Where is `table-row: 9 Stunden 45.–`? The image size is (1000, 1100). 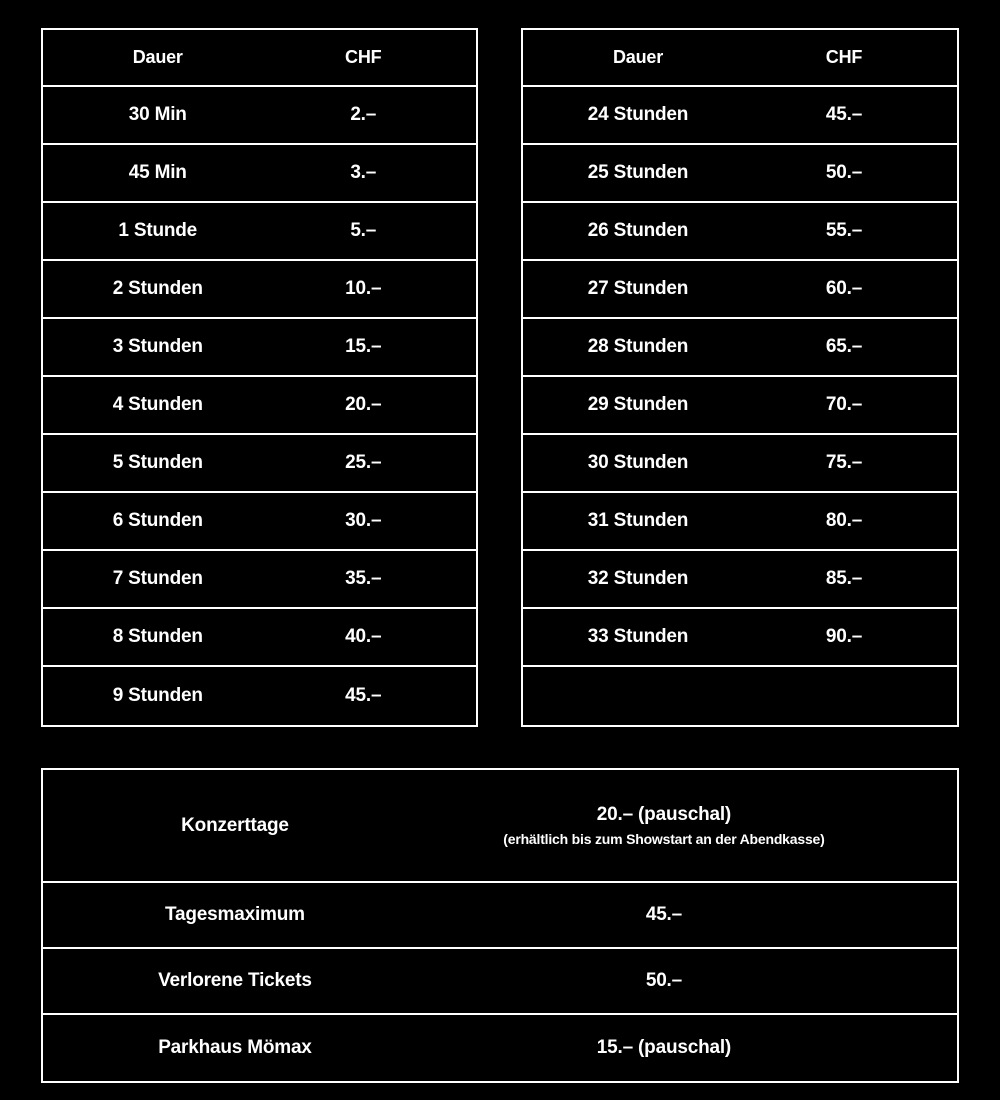
table-row: 9 Stunden 45.– is located at coordinates (259, 696).